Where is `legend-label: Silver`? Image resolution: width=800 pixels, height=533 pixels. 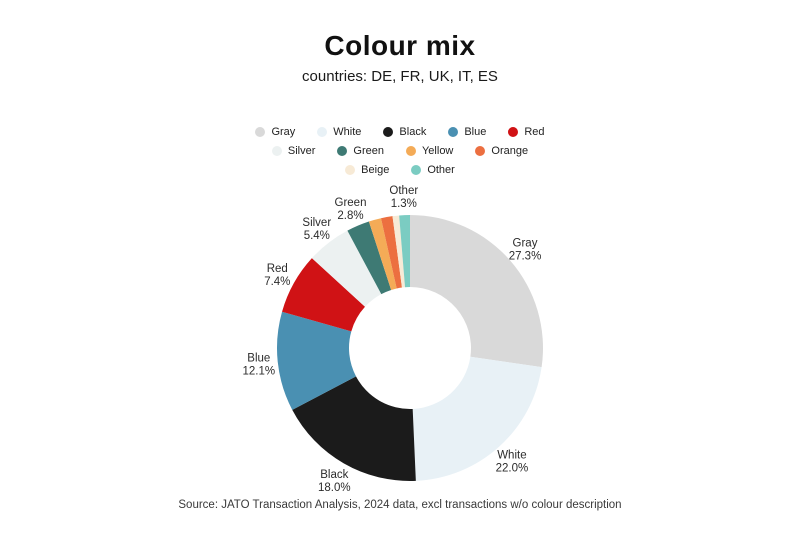
legend-label: Silver is located at coordinates (301, 151).